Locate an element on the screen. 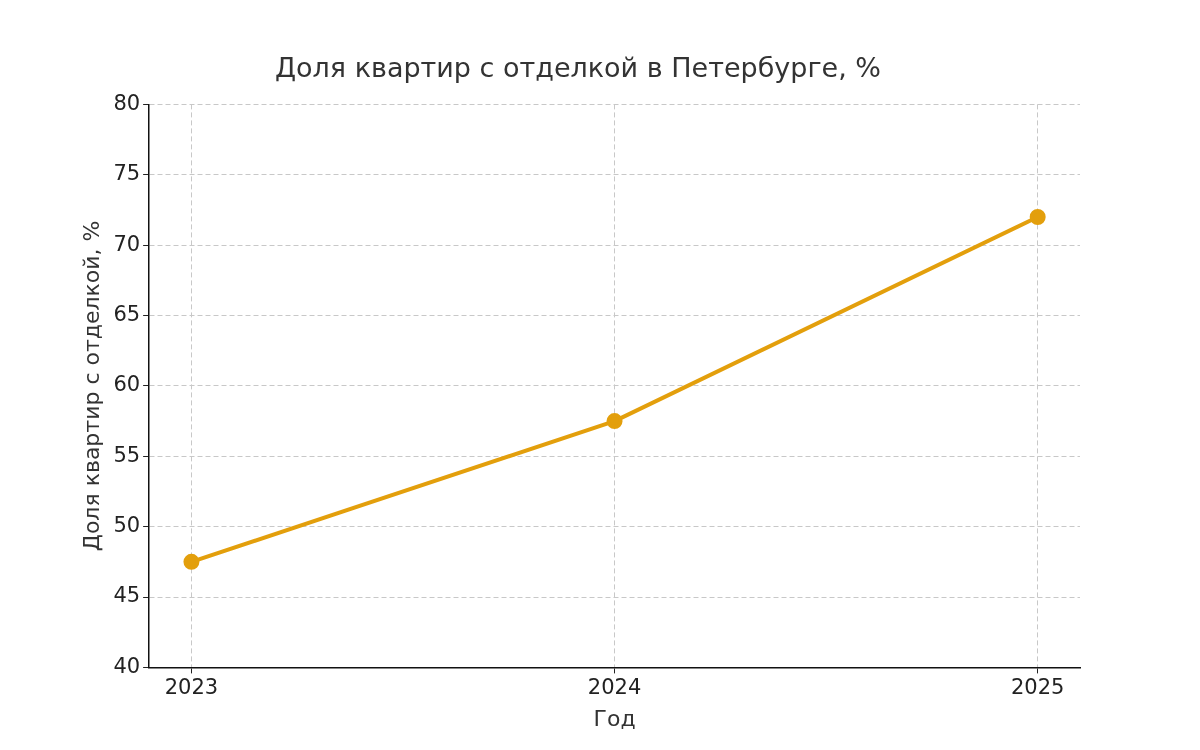 This screenshot has width=1200, height=750. y-tick-label: 80 is located at coordinates (127, 102).